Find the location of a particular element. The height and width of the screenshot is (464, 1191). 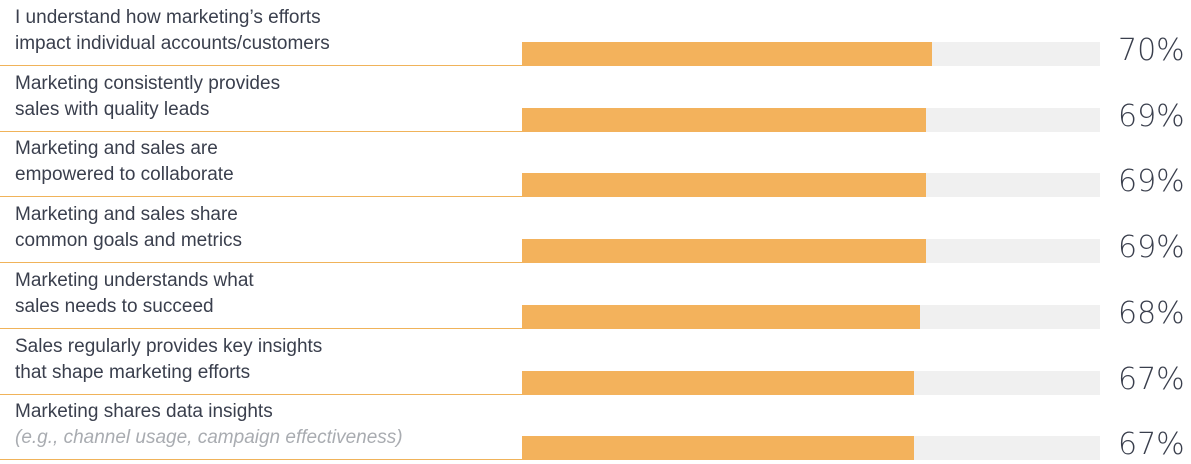

category-label-line: that shape marketing efforts is located at coordinates (133, 372).